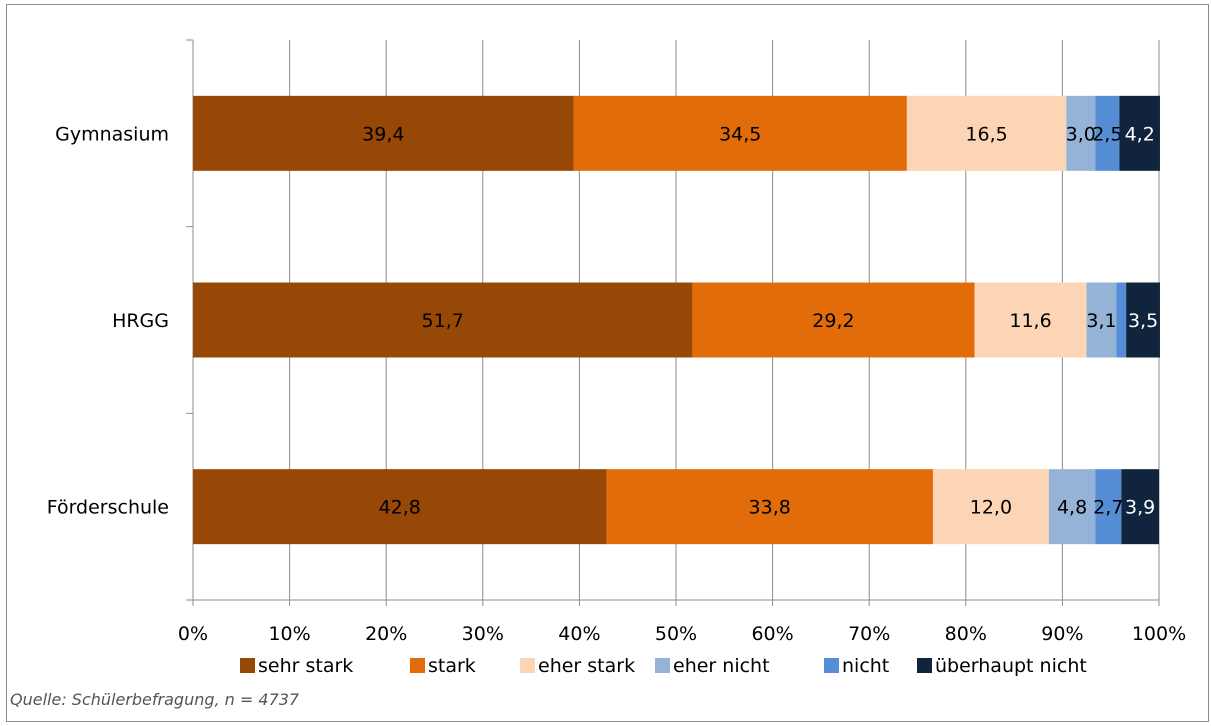 The image size is (1211, 726). Describe the element at coordinates (1159, 634) in the screenshot. I see `x-tick-label: 100%` at that location.